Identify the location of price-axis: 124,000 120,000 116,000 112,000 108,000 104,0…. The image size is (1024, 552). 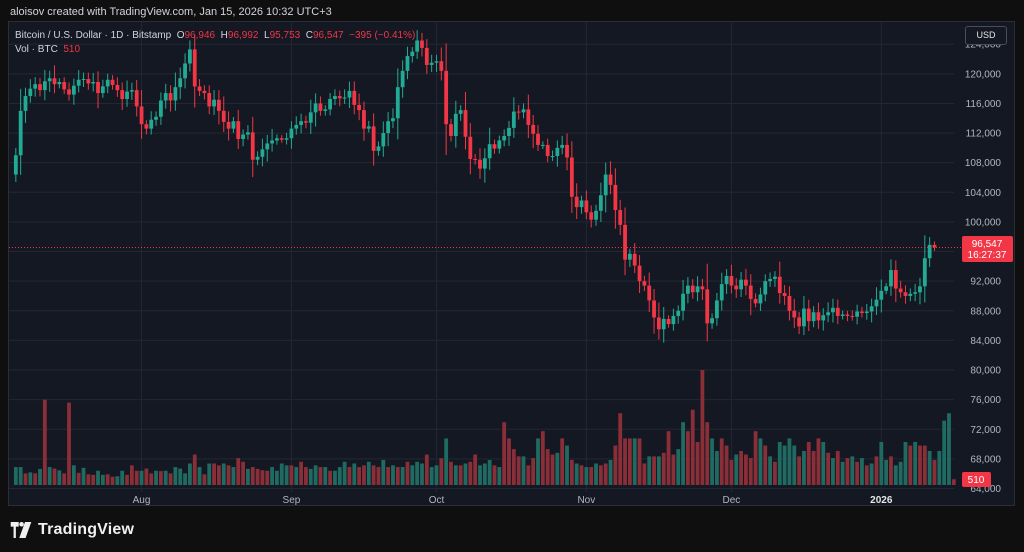
(983, 267).